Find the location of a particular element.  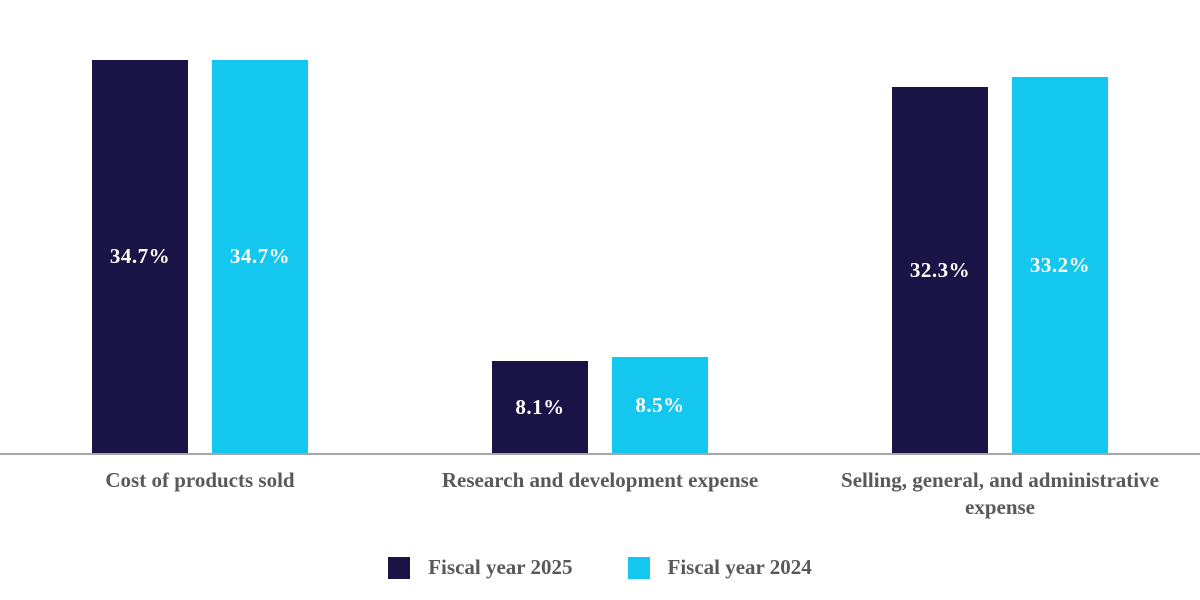

bar-fiscal-year-2025: 8.1% is located at coordinates (540, 407).